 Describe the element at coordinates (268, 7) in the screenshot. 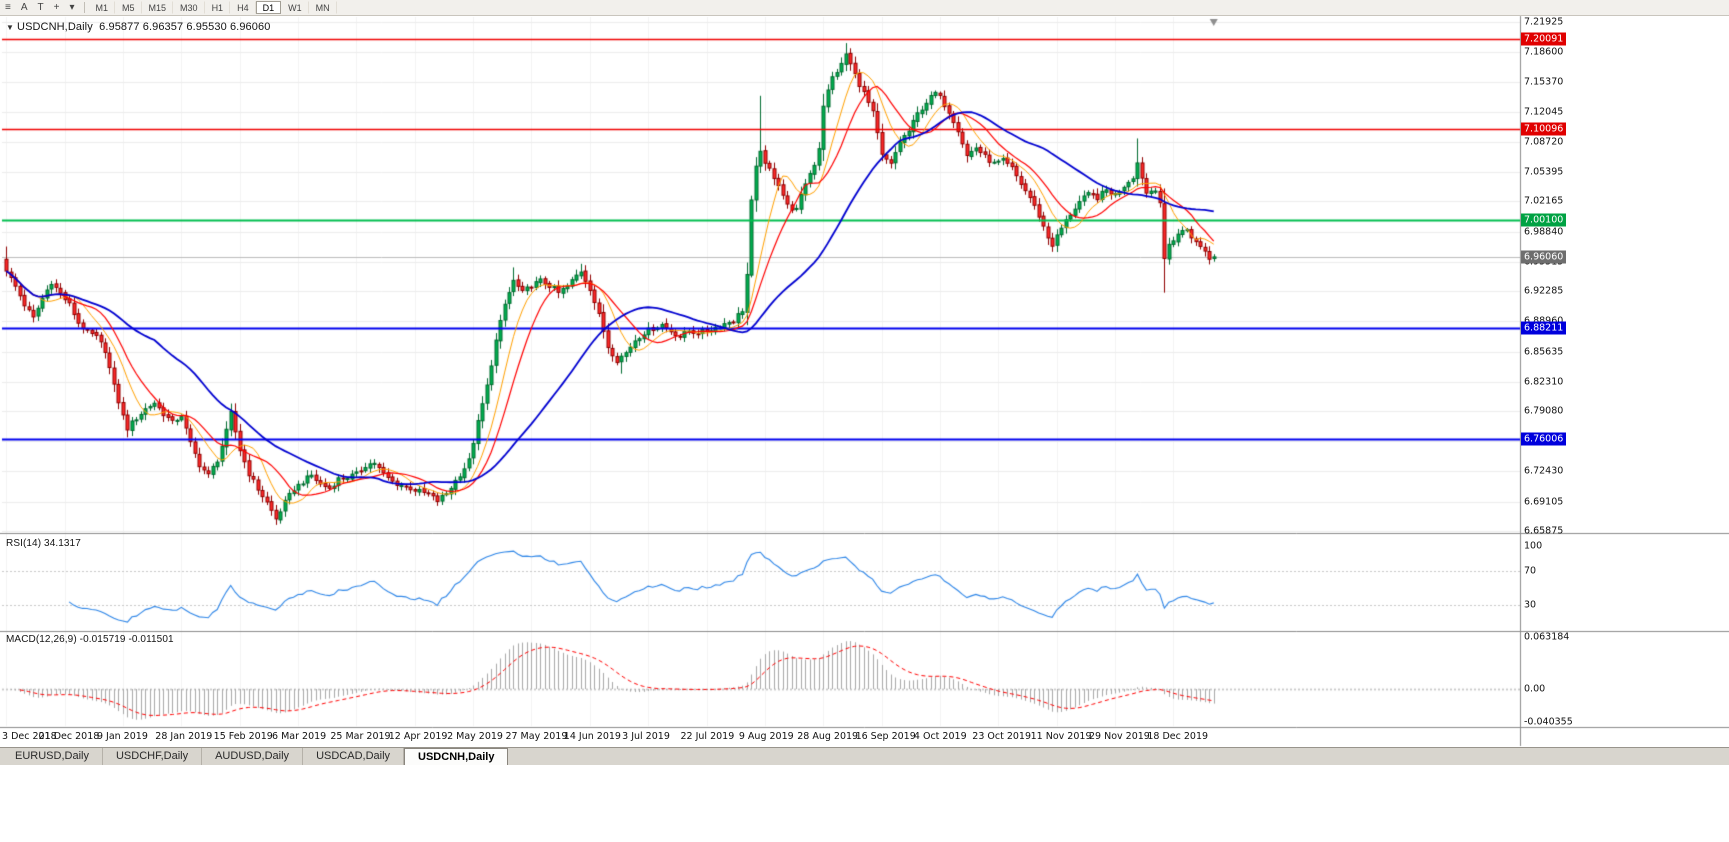

I see `timeframe-d1: D1` at that location.